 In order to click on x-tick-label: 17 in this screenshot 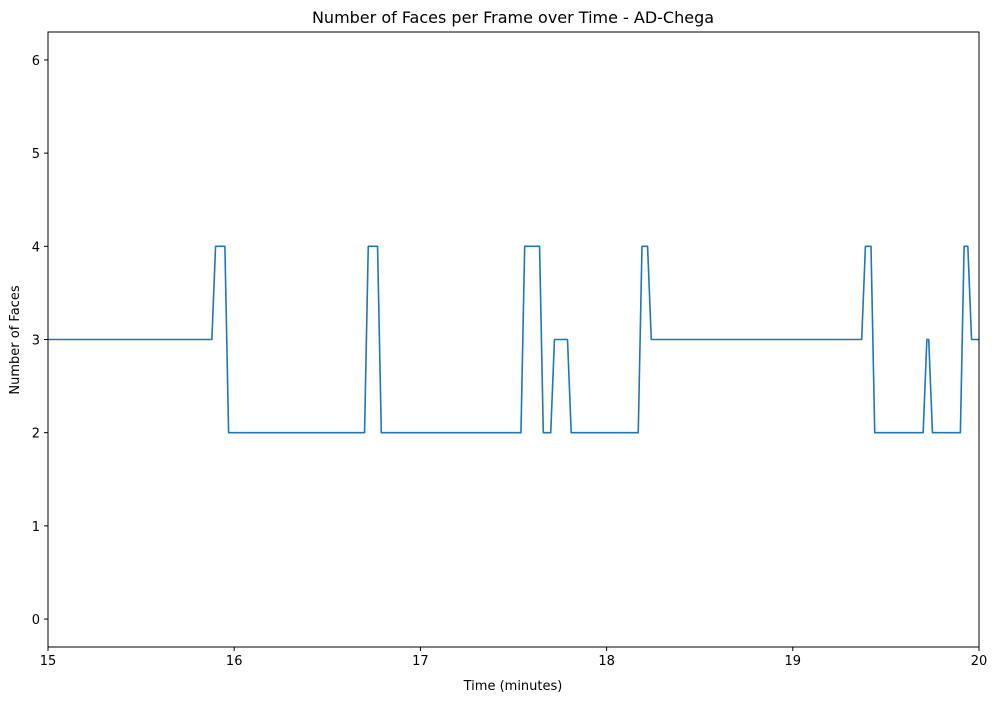, I will do `click(420, 661)`.